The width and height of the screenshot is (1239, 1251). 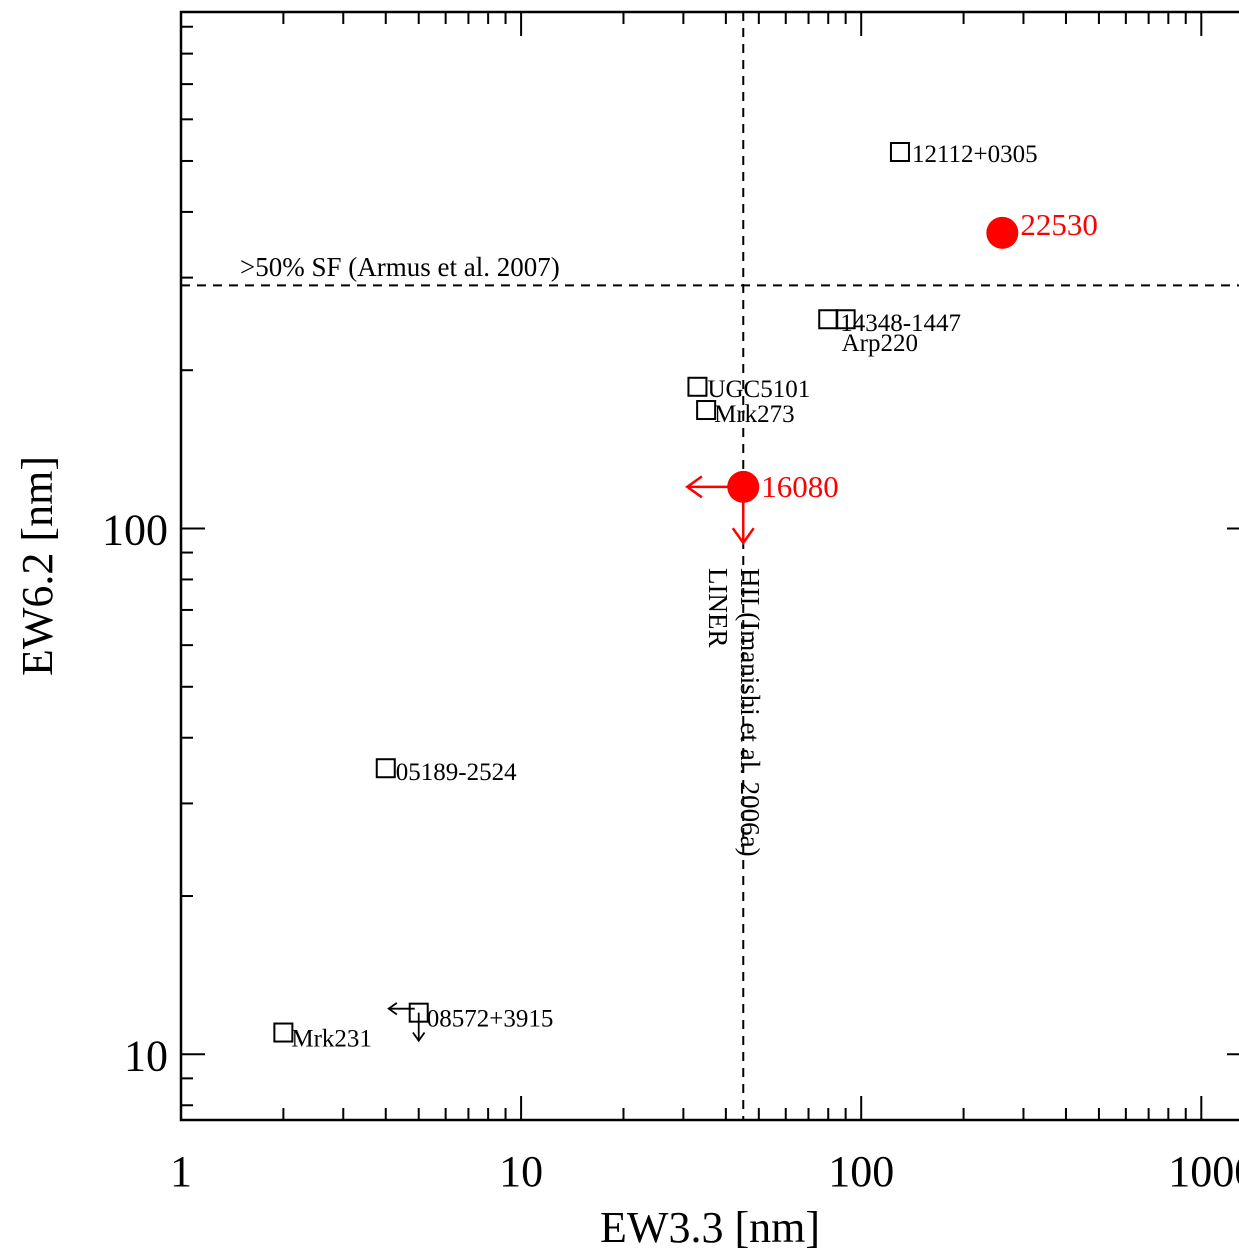 I want to click on point-label: Arp220, so click(x=880, y=343).